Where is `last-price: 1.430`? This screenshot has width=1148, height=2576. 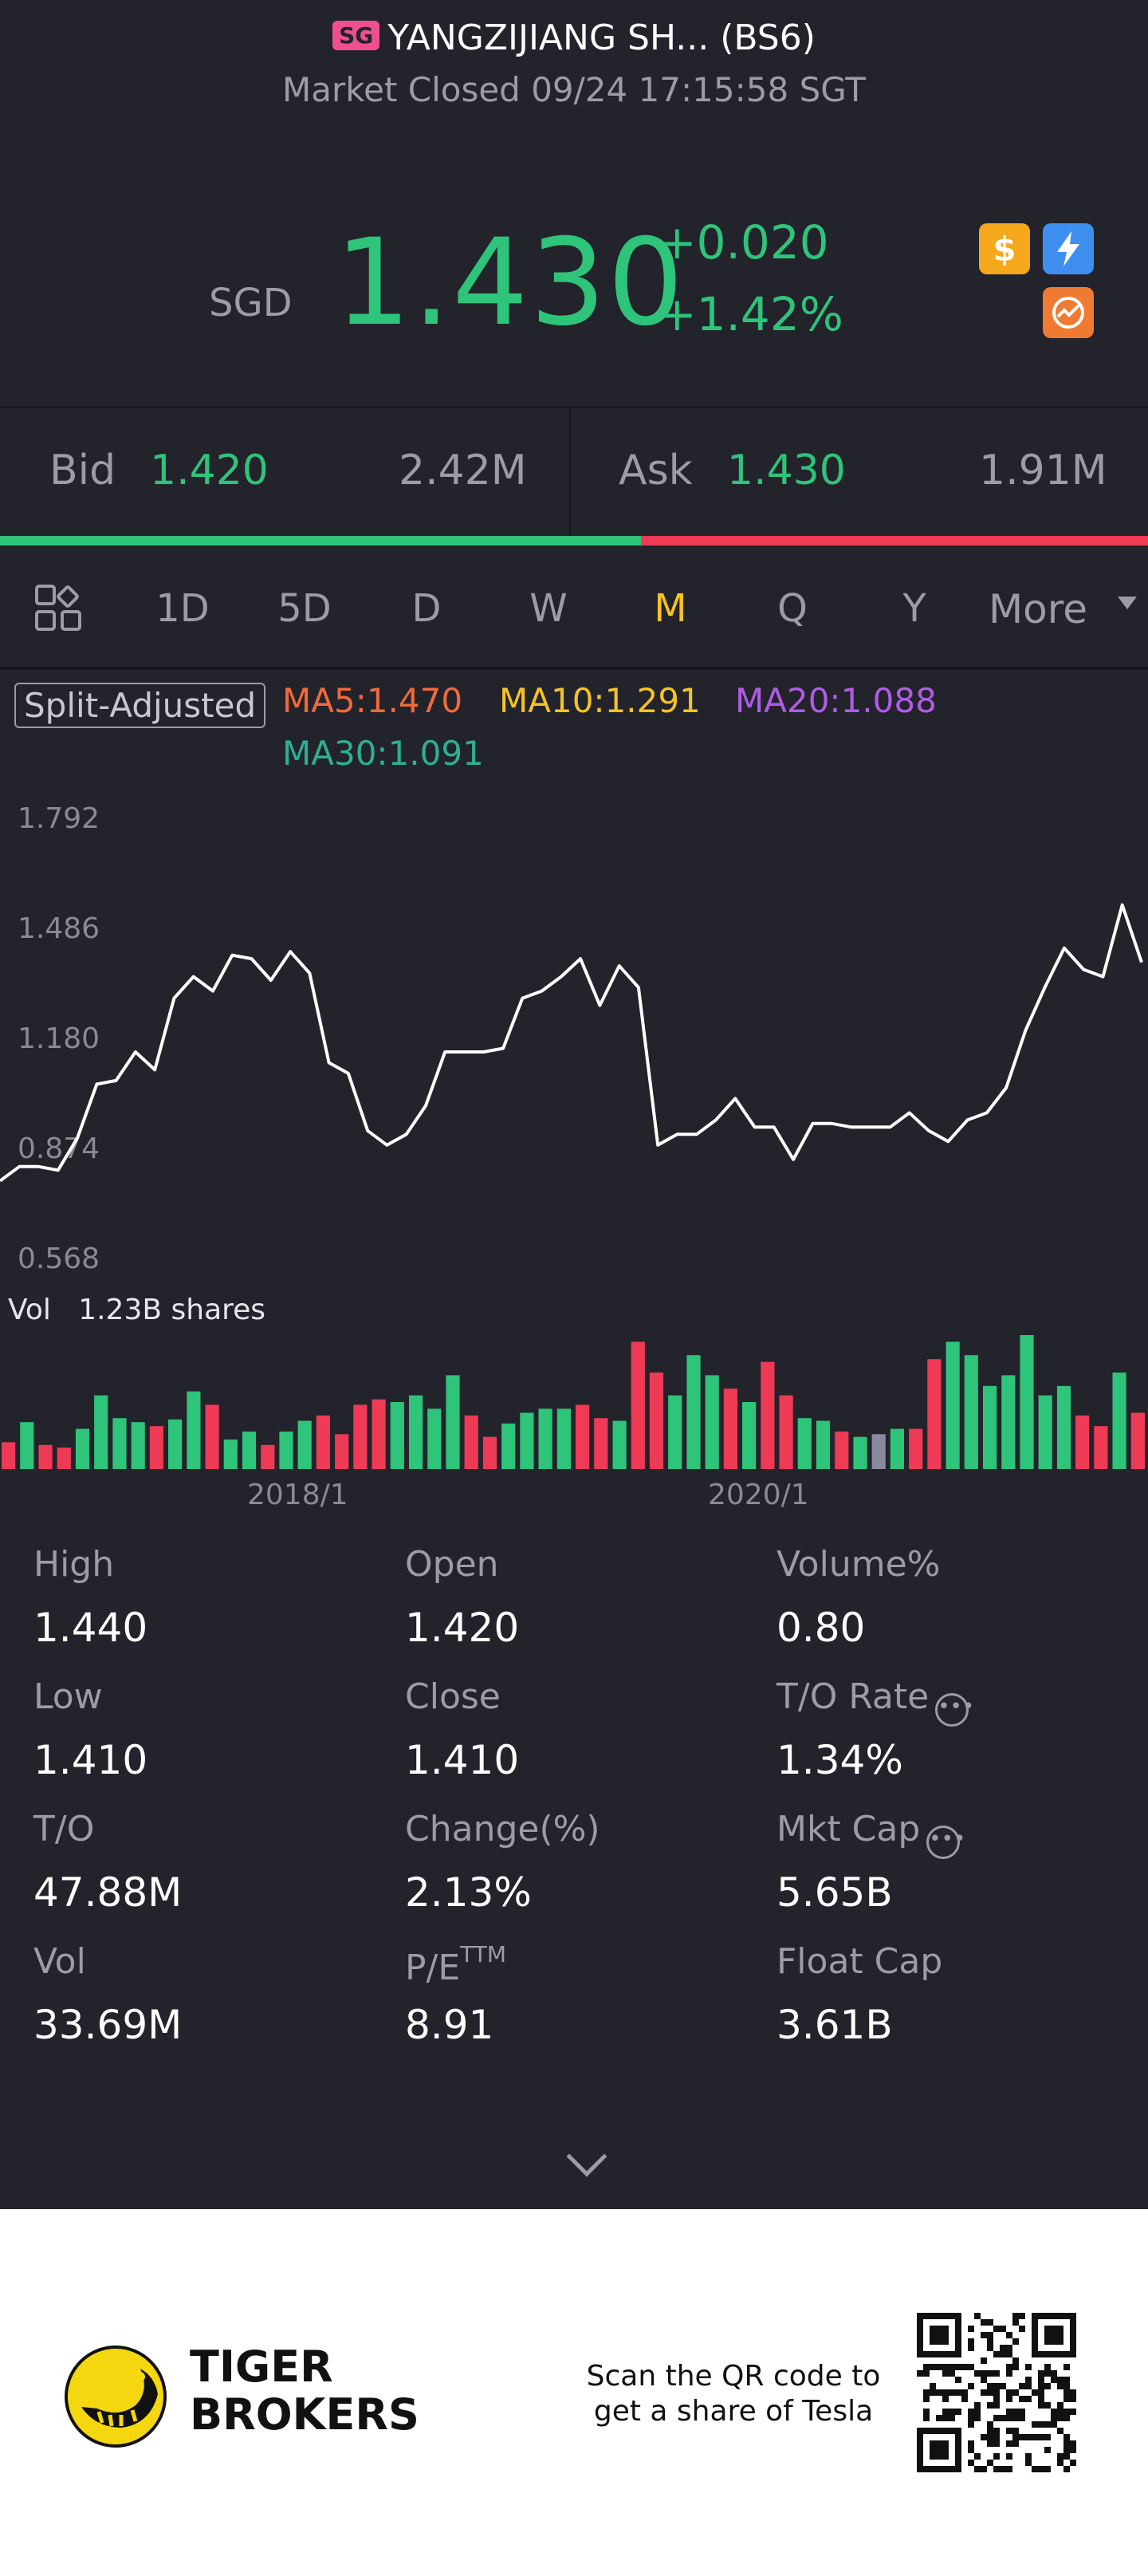
last-price: 1.430 is located at coordinates (510, 283).